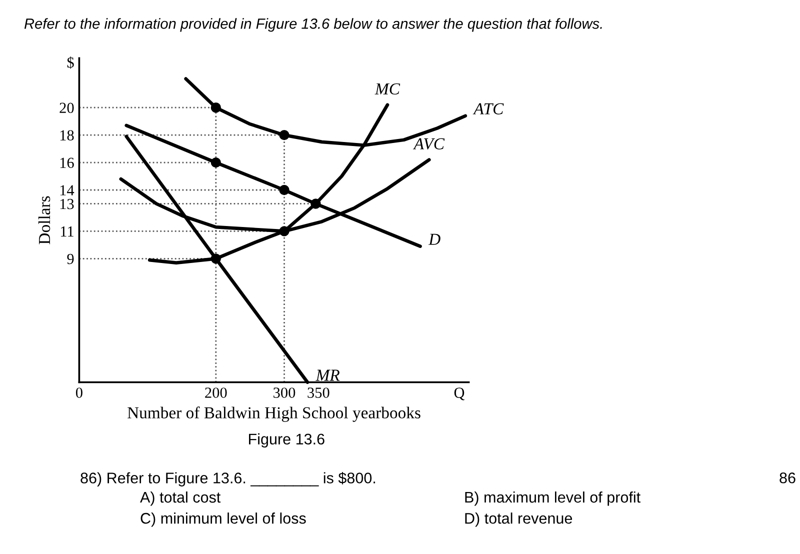 This screenshot has height=554, width=800. Describe the element at coordinates (70, 259) in the screenshot. I see `y-tick-label: 9` at that location.